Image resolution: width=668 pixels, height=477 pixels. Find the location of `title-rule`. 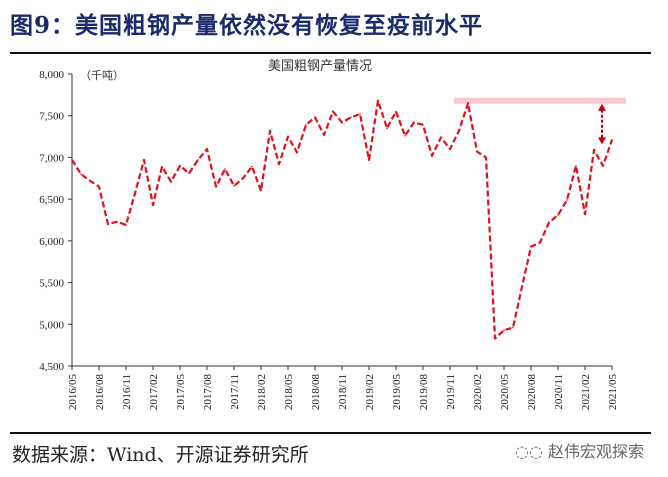

title-rule is located at coordinates (330, 53).